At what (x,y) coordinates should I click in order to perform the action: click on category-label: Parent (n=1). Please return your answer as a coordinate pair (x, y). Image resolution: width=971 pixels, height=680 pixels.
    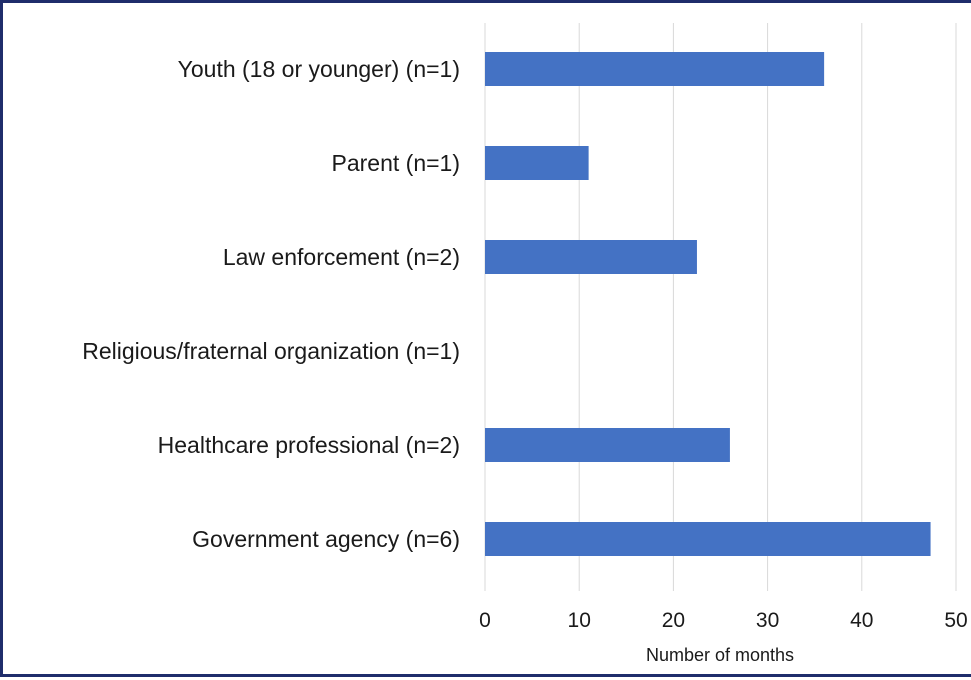
    Looking at the image, I should click on (396, 163).